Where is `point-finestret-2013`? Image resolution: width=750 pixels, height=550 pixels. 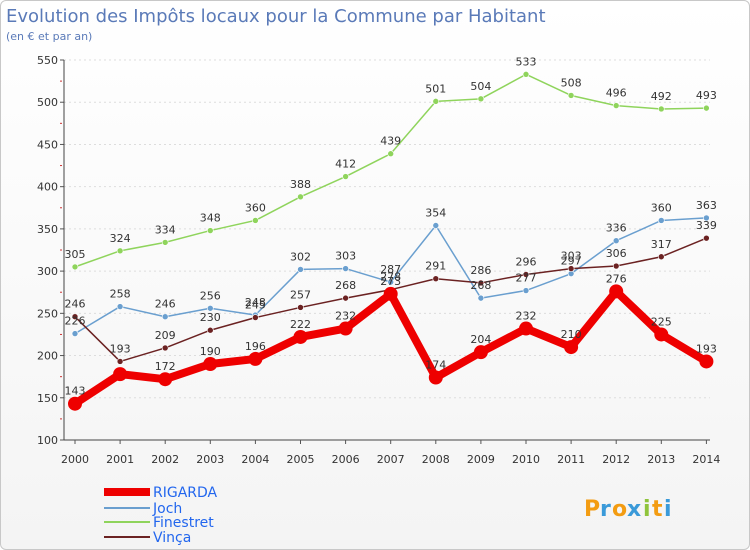
point-finestret-2013 is located at coordinates (661, 109).